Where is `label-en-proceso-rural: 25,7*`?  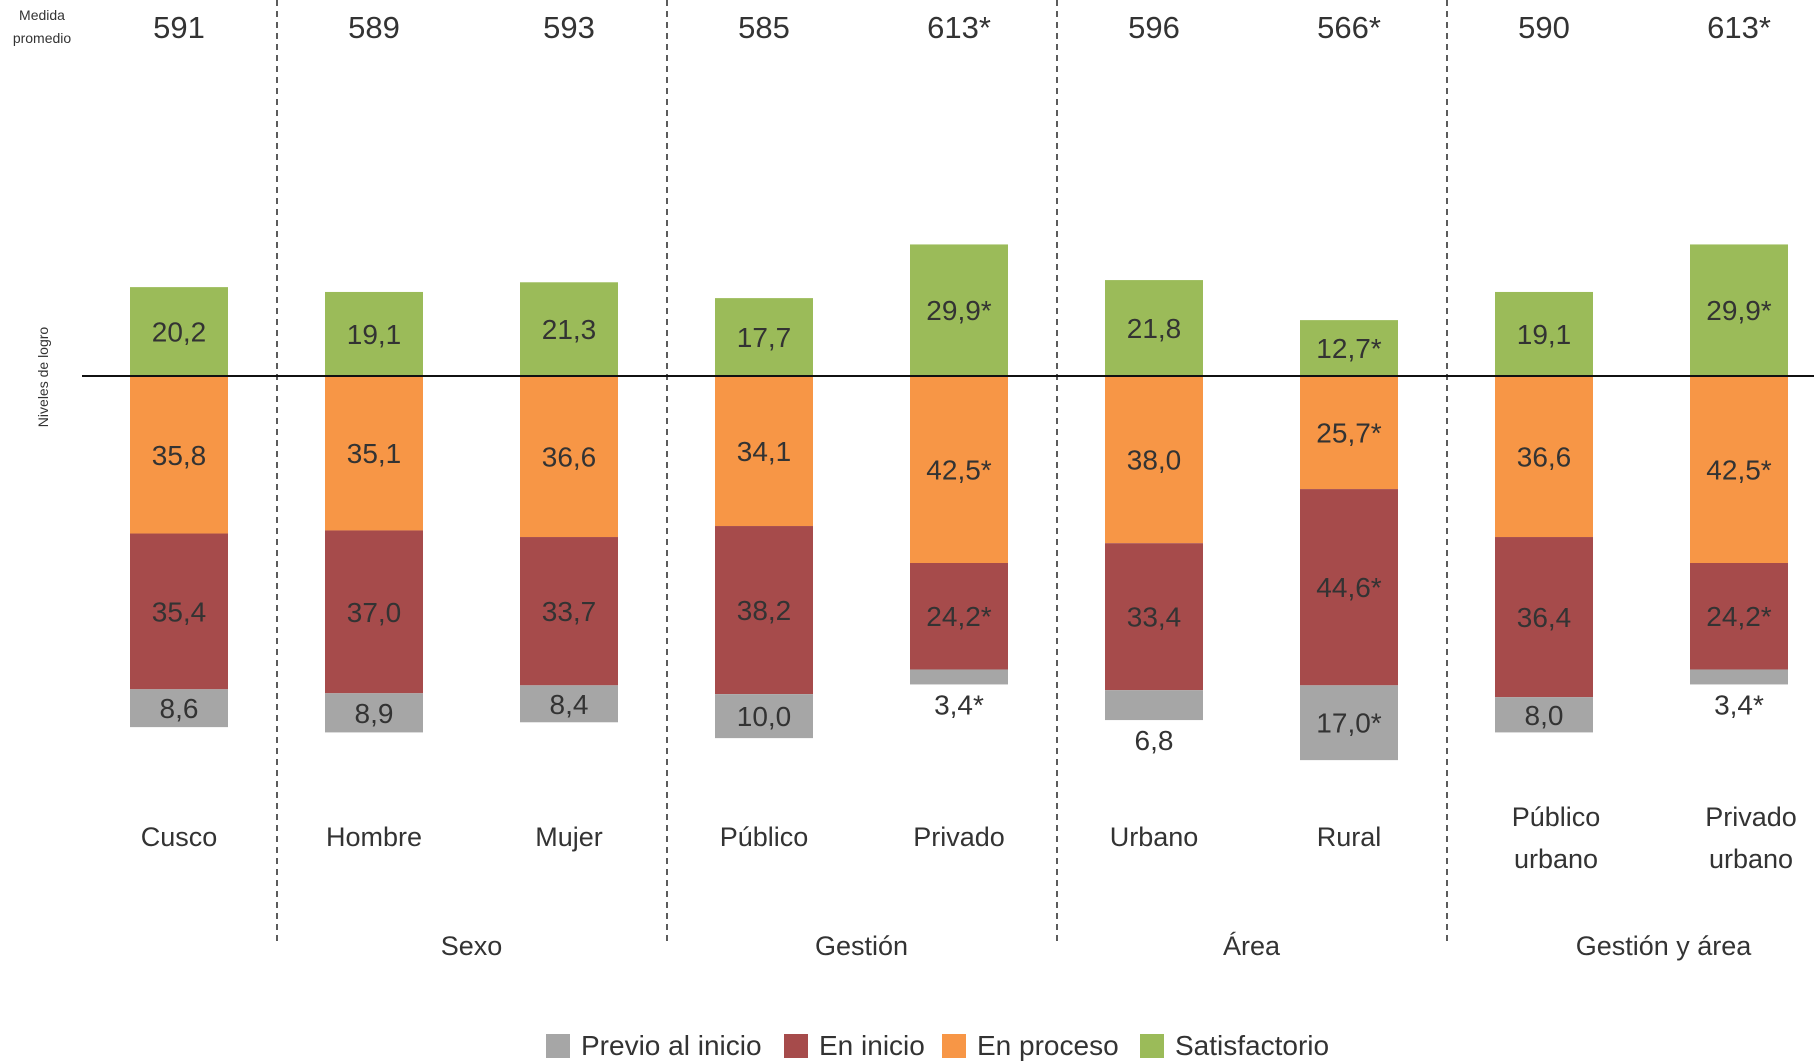 label-en-proceso-rural: 25,7* is located at coordinates (1348, 433).